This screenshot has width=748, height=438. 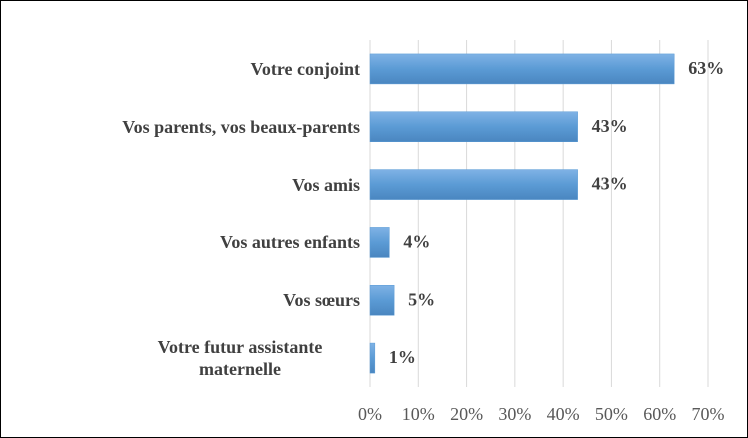 What do you see at coordinates (289, 242) in the screenshot?
I see `category-label: Vos autres enfants` at bounding box center [289, 242].